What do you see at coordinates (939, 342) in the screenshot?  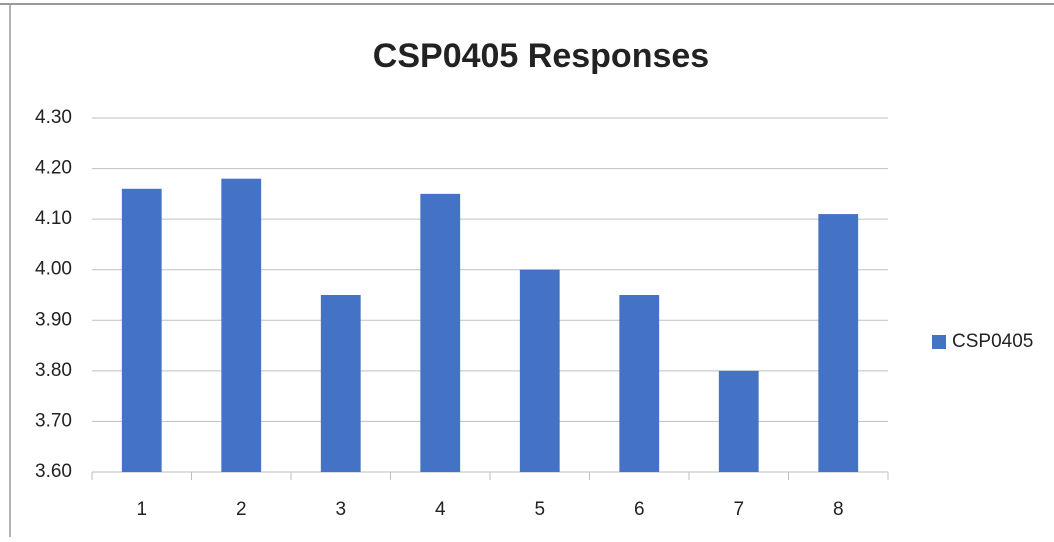 I see `legend-swatch` at bounding box center [939, 342].